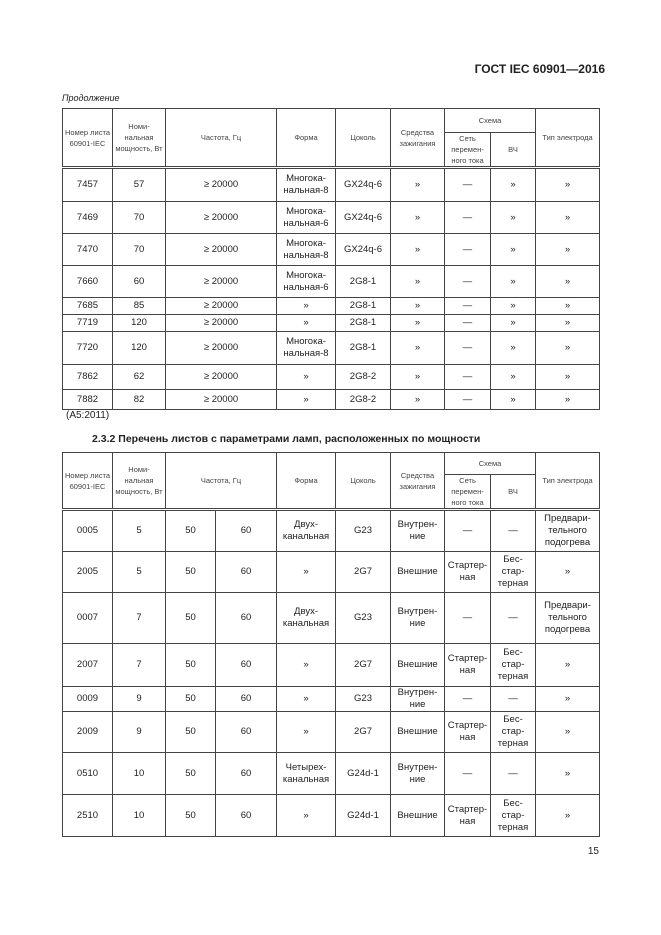 The height and width of the screenshot is (935, 661). Describe the element at coordinates (87, 815) in the screenshot. I see `table-cell: 2510` at that location.